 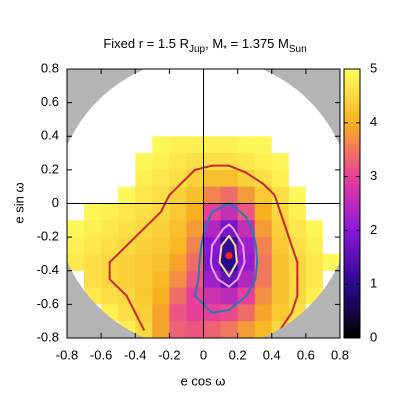 What do you see at coordinates (55, 202) in the screenshot?
I see `y-tick-label: 0` at bounding box center [55, 202].